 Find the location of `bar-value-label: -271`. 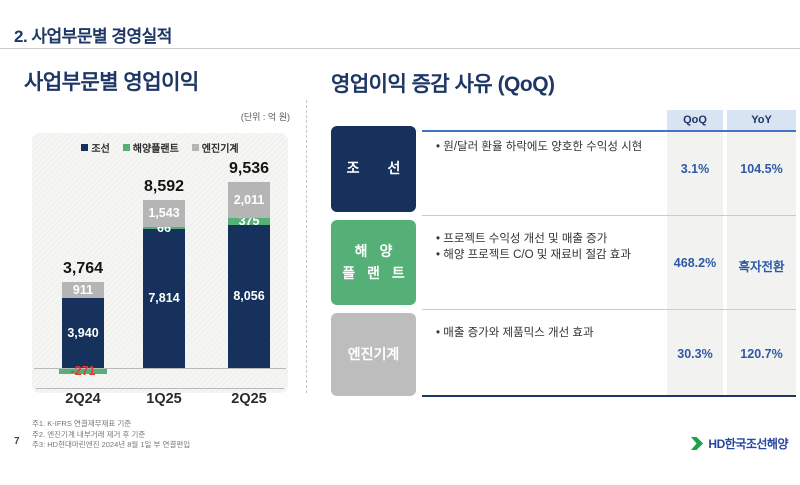

bar-value-label: -271 is located at coordinates (83, 371).